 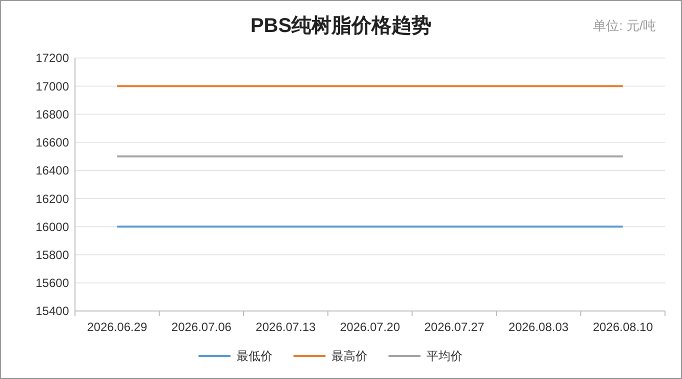 What do you see at coordinates (53, 283) in the screenshot?
I see `y-tick-label: 15600` at bounding box center [53, 283].